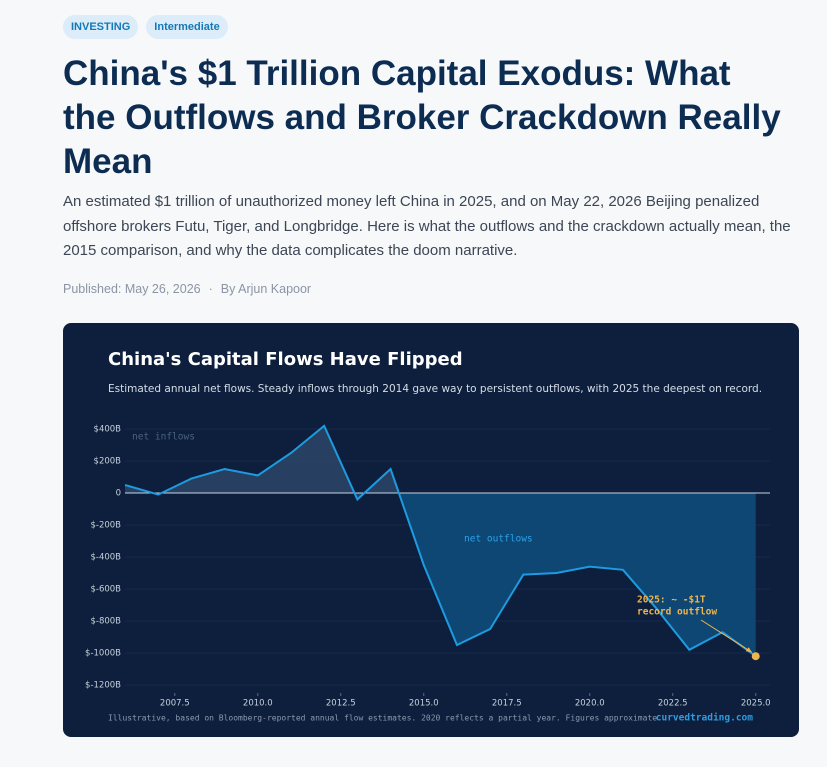 The width and height of the screenshot is (827, 767). I want to click on x-tick-label: 2017.5, so click(507, 704).